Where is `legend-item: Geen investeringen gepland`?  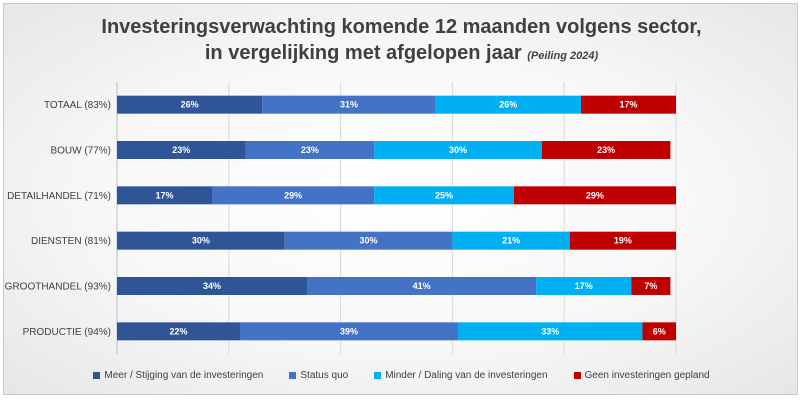 legend-item: Geen investeringen gepland is located at coordinates (641, 375).